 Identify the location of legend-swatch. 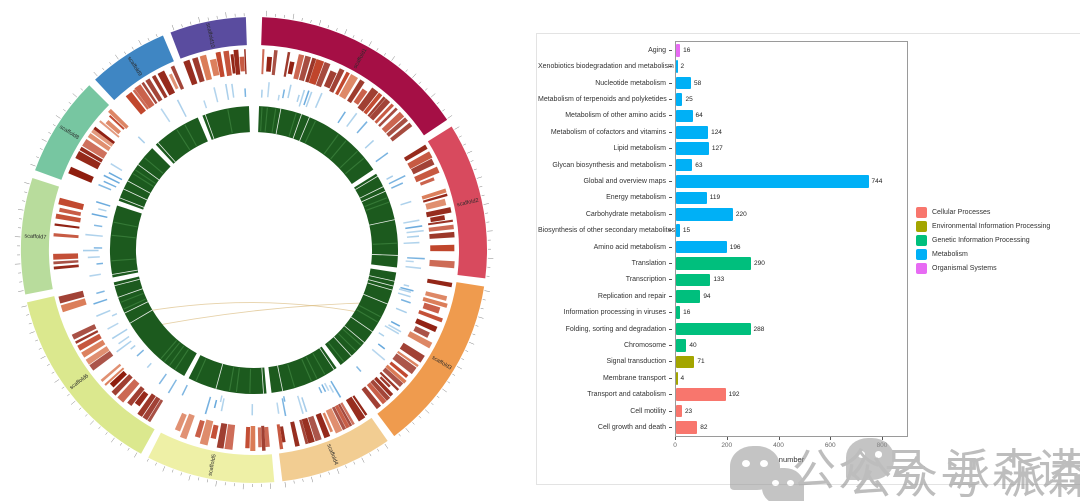
(921, 268).